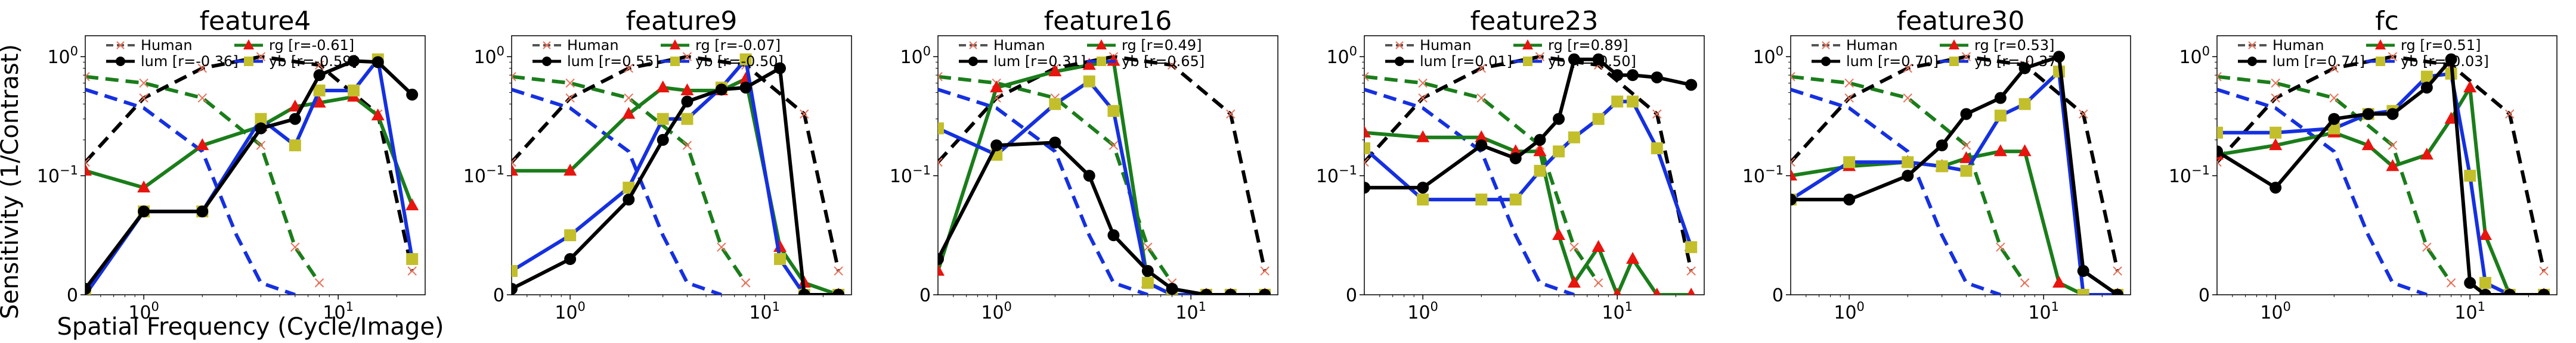  Describe the element at coordinates (190, 62) in the screenshot. I see `legend-label-lum: lum [r=-0.36]` at that location.